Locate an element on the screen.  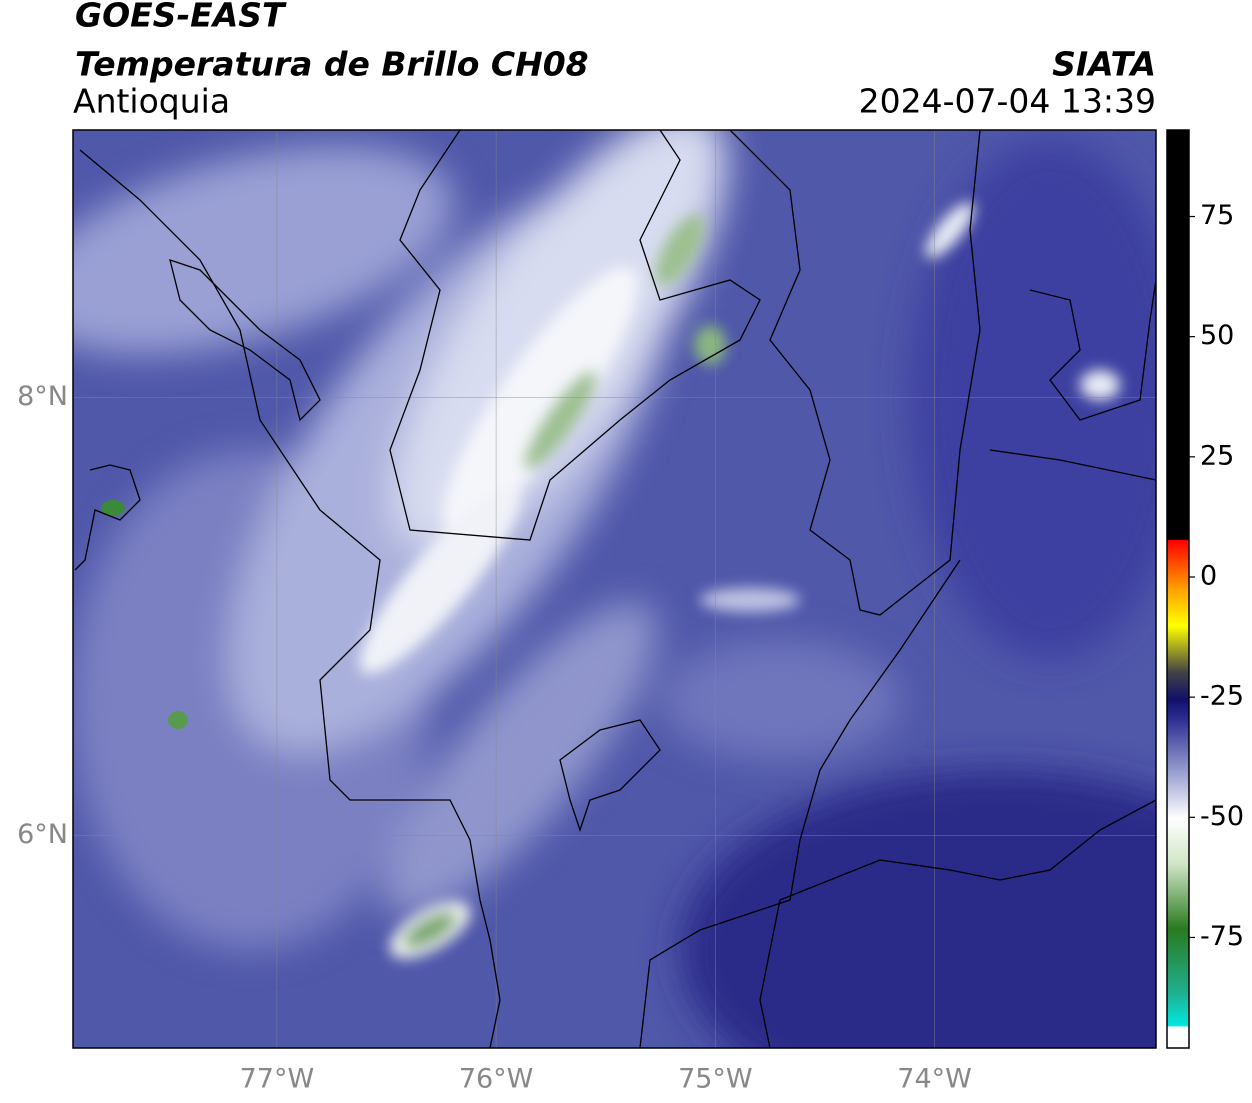
colorbar is located at coordinates (1178, 589).